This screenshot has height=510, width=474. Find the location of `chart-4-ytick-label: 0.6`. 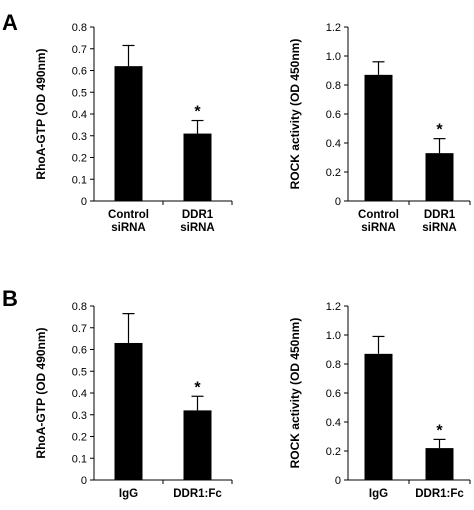

chart-4-ytick-label: 0.6 is located at coordinates (333, 394).